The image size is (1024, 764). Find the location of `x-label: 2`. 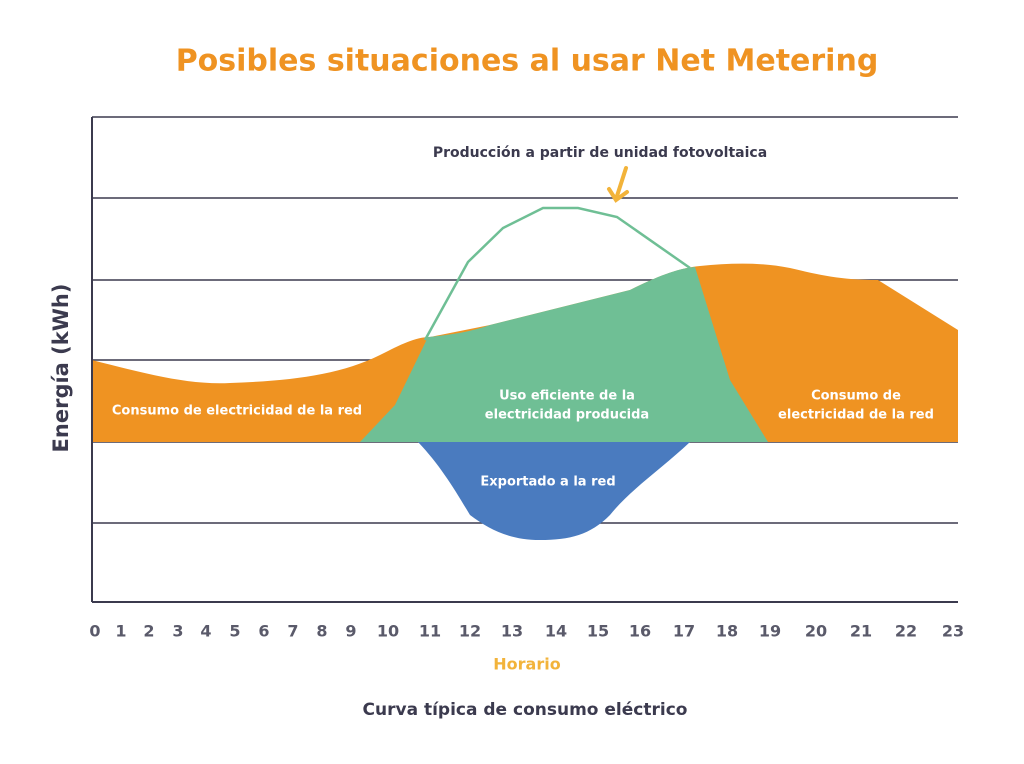

x-label: 2 is located at coordinates (148, 631).